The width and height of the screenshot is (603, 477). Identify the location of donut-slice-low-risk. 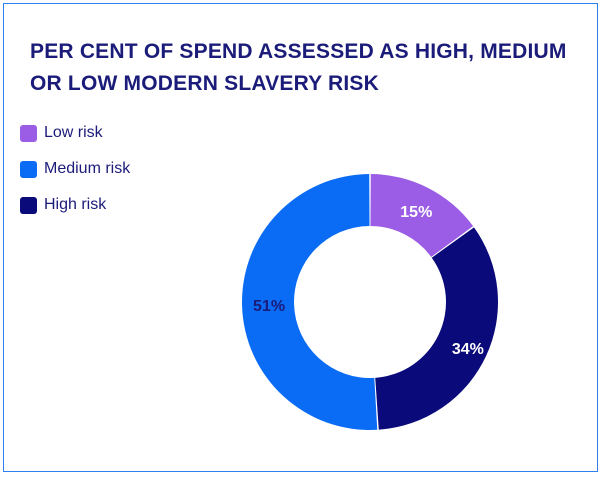
(422, 215).